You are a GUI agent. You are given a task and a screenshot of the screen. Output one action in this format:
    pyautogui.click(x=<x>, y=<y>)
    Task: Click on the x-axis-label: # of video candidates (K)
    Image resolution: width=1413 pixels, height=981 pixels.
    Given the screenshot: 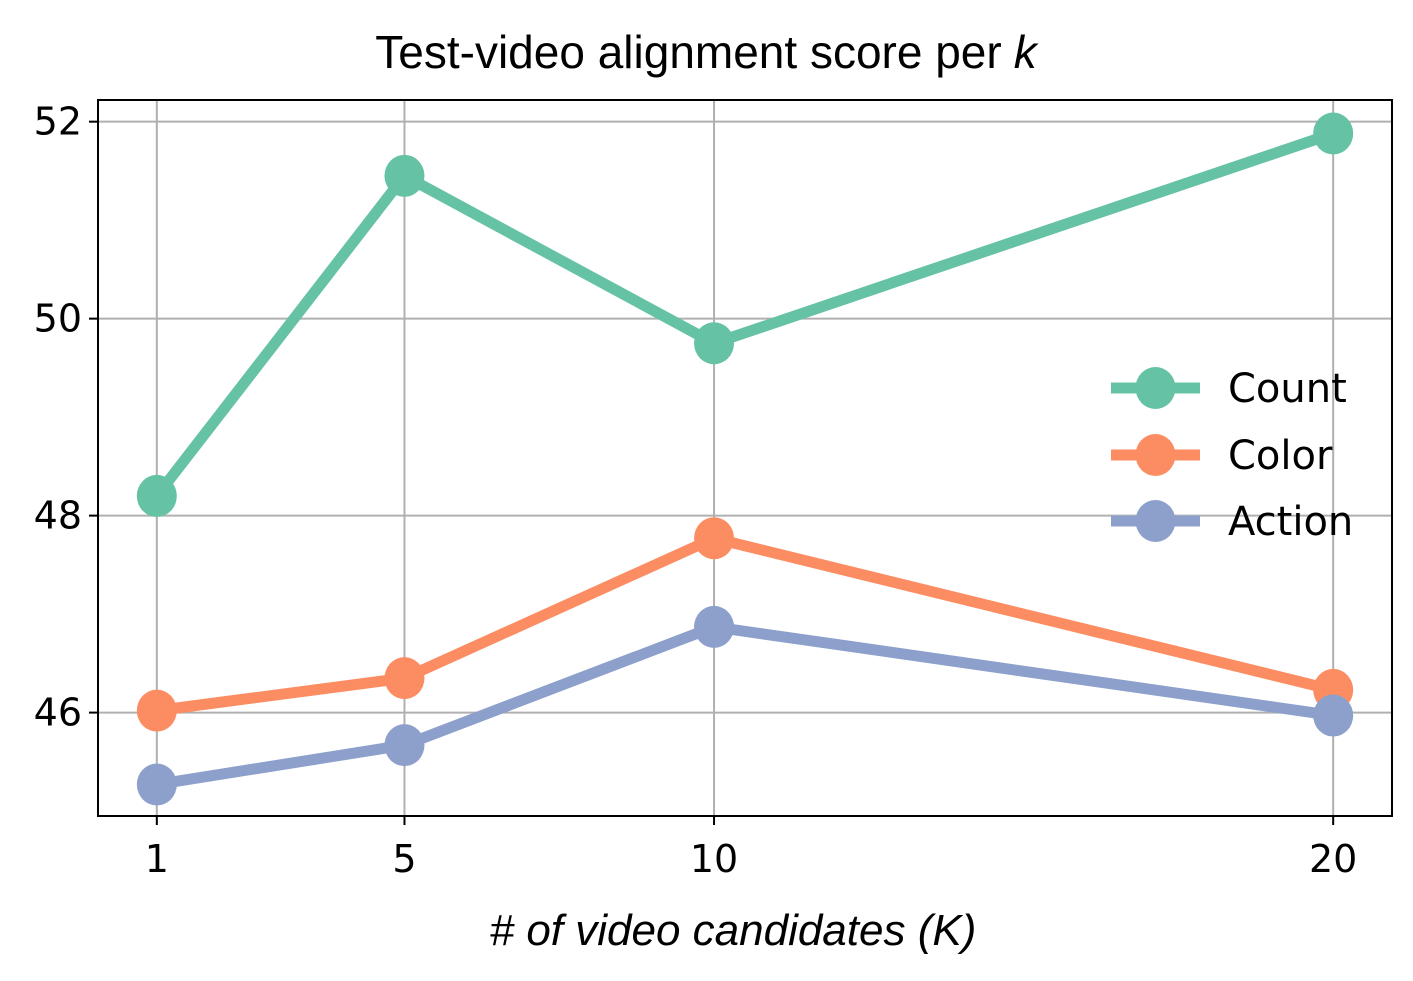 What is the action you would take?
    pyautogui.click(x=733, y=930)
    